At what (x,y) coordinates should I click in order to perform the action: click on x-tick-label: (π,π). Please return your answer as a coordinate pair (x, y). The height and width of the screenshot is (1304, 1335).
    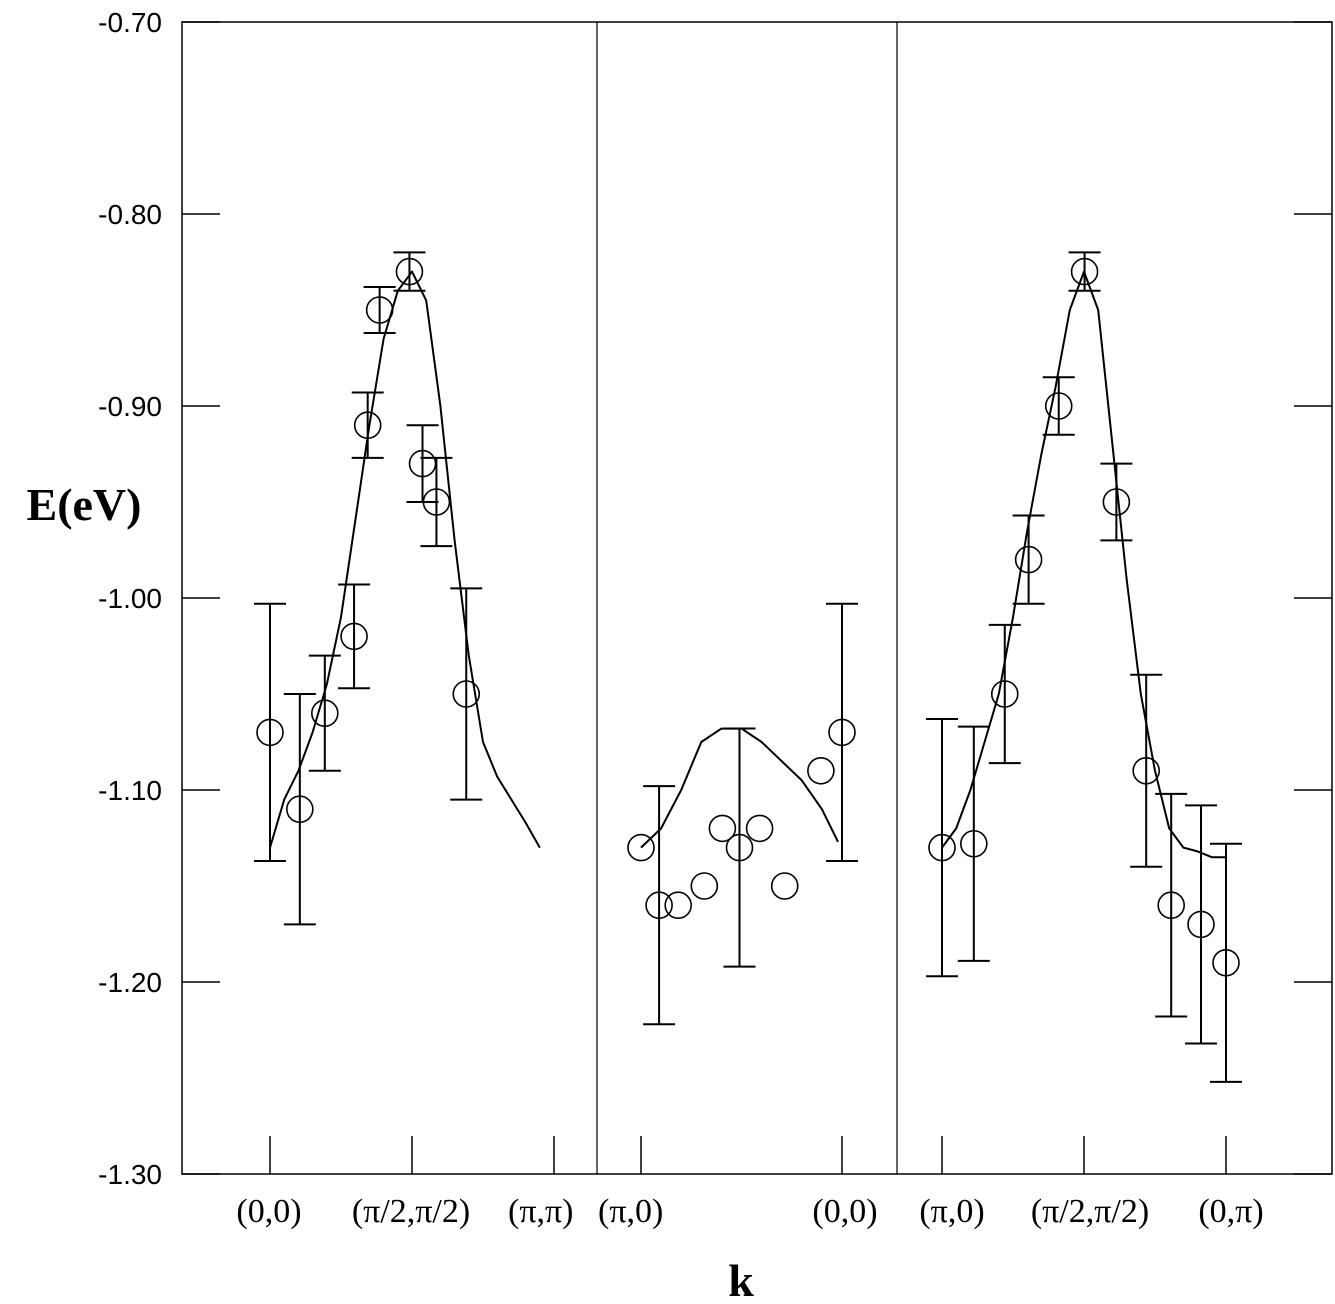
    Looking at the image, I should click on (540, 1211).